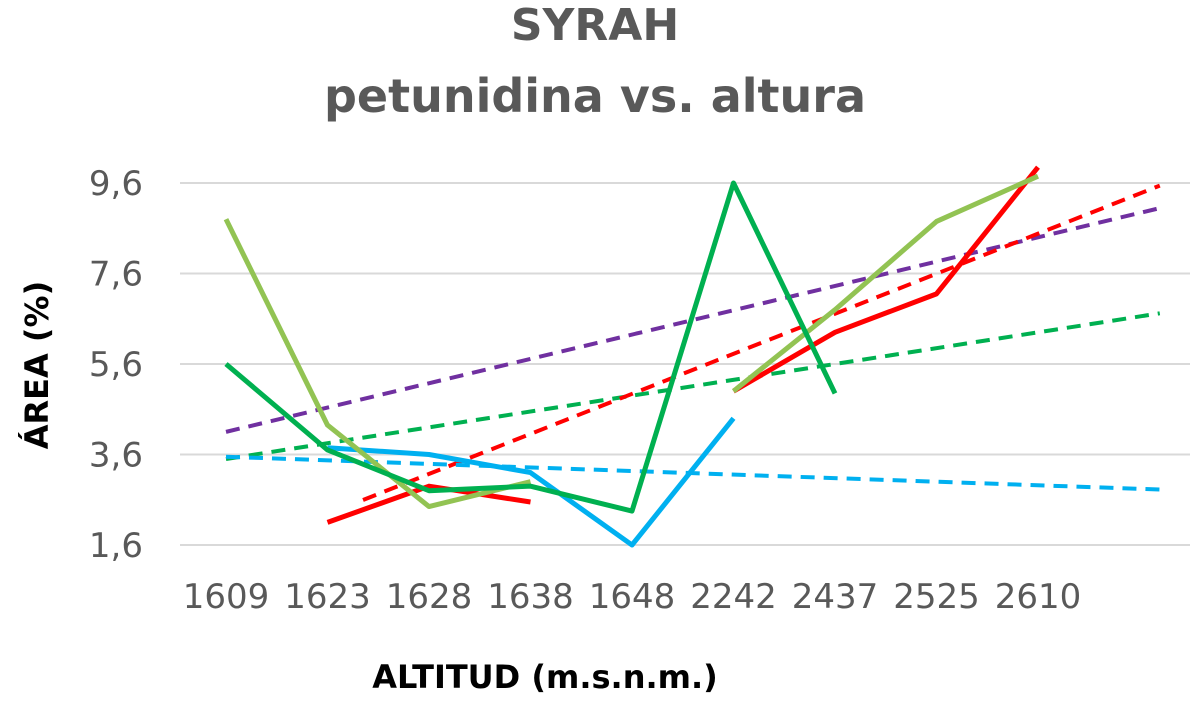  What do you see at coordinates (936, 597) in the screenshot?
I see `x-tick-label: 2525` at bounding box center [936, 597].